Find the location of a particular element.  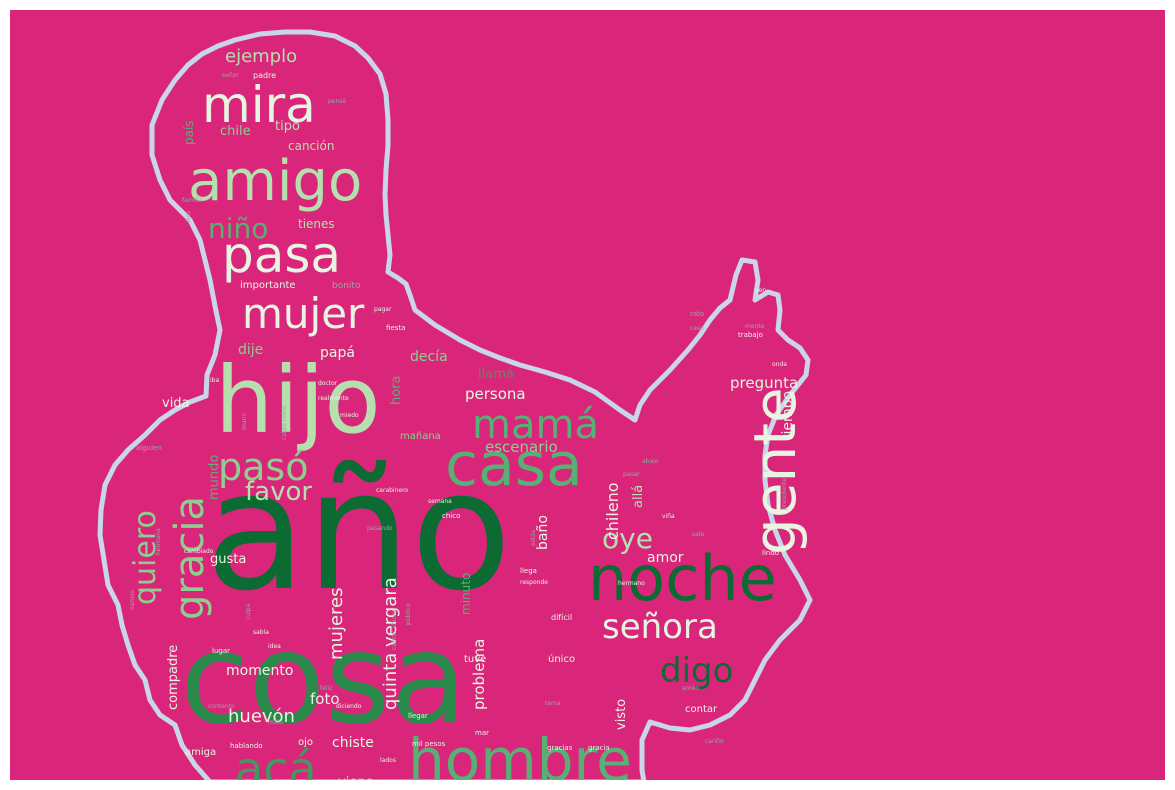

cloud-word: niño is located at coordinates (238, 228).